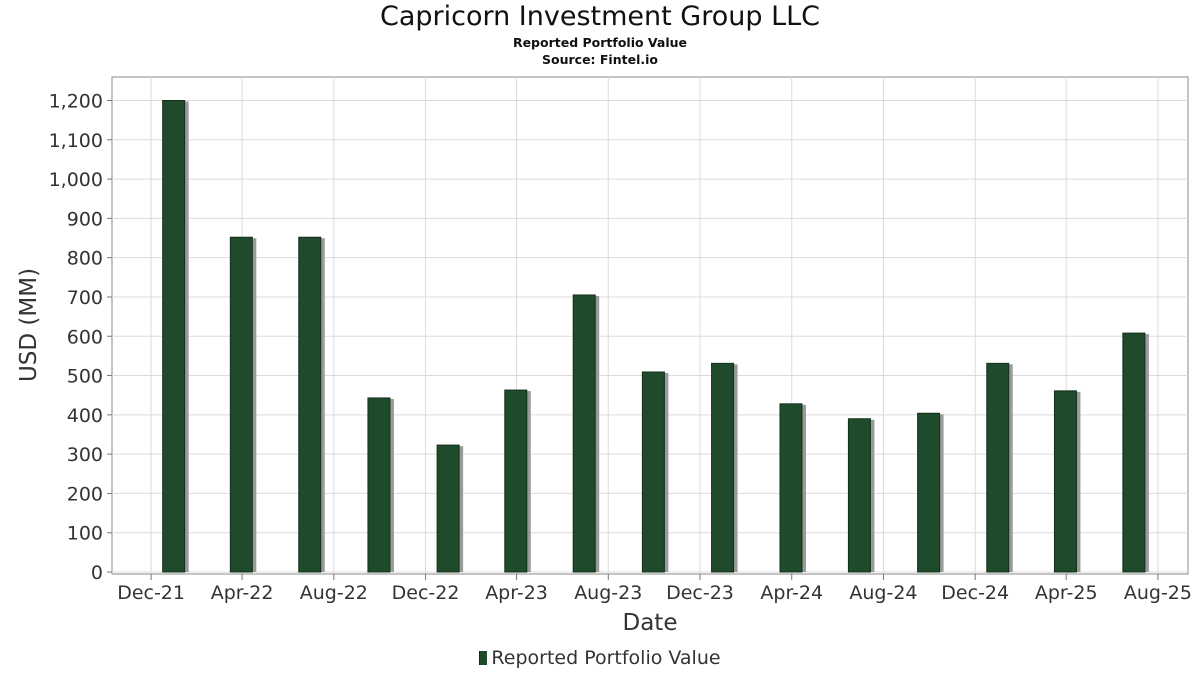  I want to click on y-tick-label: 200, so click(85, 494).